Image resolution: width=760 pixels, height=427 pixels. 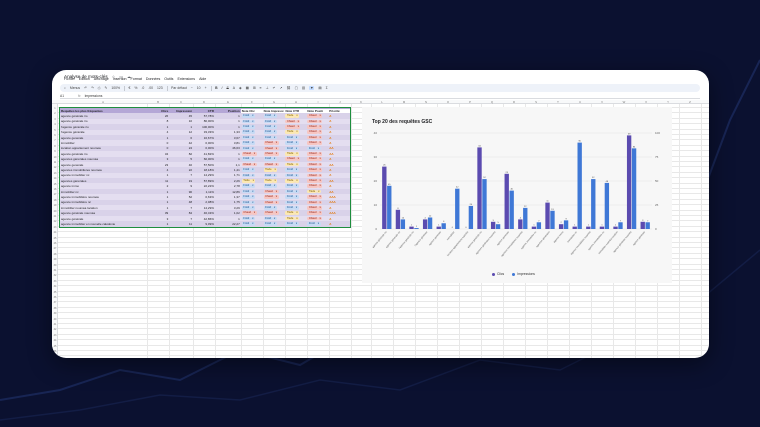 What do you see at coordinates (209, 223) in the screenshot?
I see `ctr-cell: 9,09%` at bounding box center [209, 223].